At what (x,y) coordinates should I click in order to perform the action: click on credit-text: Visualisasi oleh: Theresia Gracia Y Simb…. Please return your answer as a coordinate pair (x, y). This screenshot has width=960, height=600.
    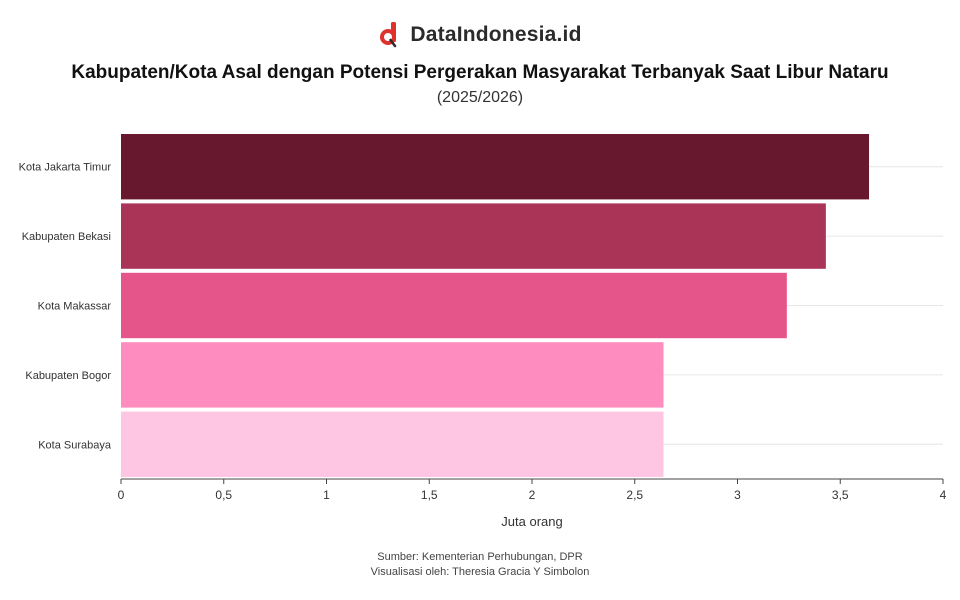
    Looking at the image, I should click on (480, 572).